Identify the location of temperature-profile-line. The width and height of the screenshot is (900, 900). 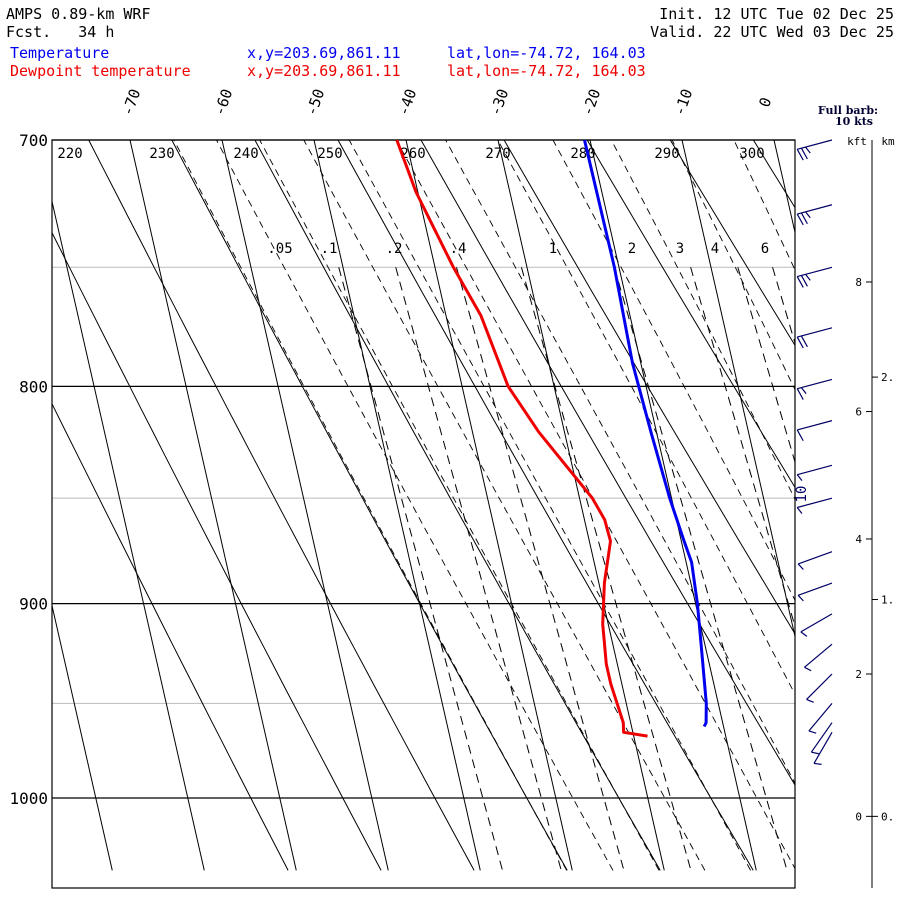
(645, 434).